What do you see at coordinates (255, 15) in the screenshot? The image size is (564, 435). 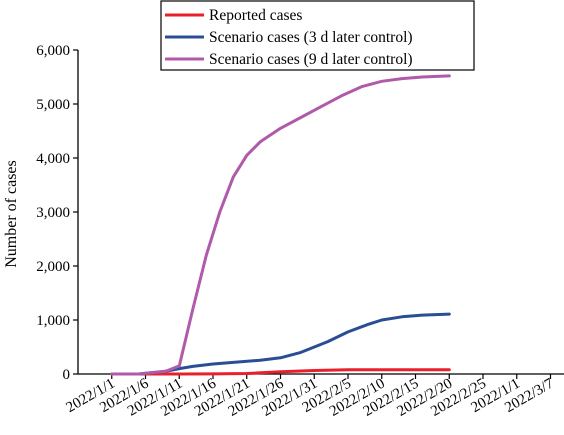 I see `legend-label: Reported cases` at bounding box center [255, 15].